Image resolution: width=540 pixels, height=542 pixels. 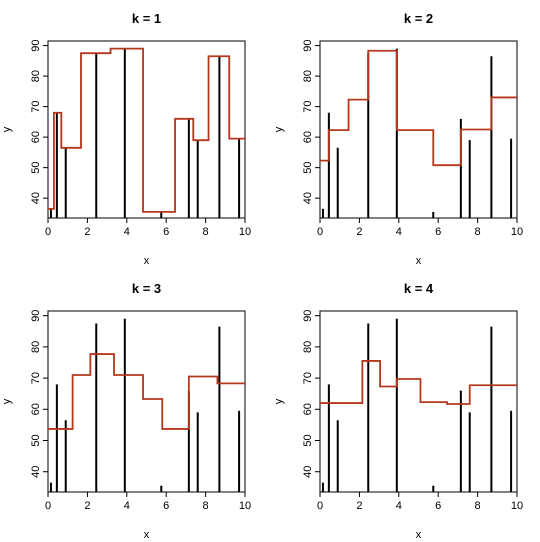 What do you see at coordinates (146, 288) in the screenshot?
I see `panel-title: k = 3` at bounding box center [146, 288].